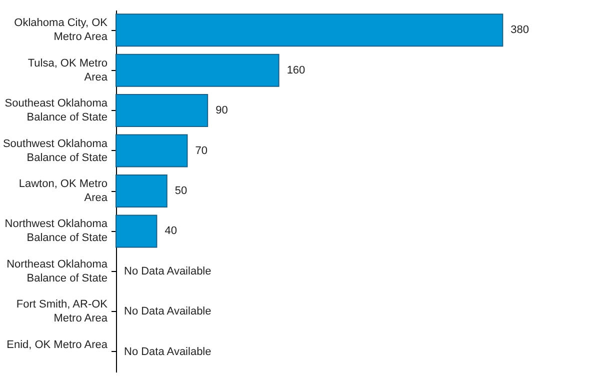 The width and height of the screenshot is (600, 390). What do you see at coordinates (63, 191) in the screenshot?
I see `y-tick-label: Lawton, OK Metro Area` at bounding box center [63, 191].